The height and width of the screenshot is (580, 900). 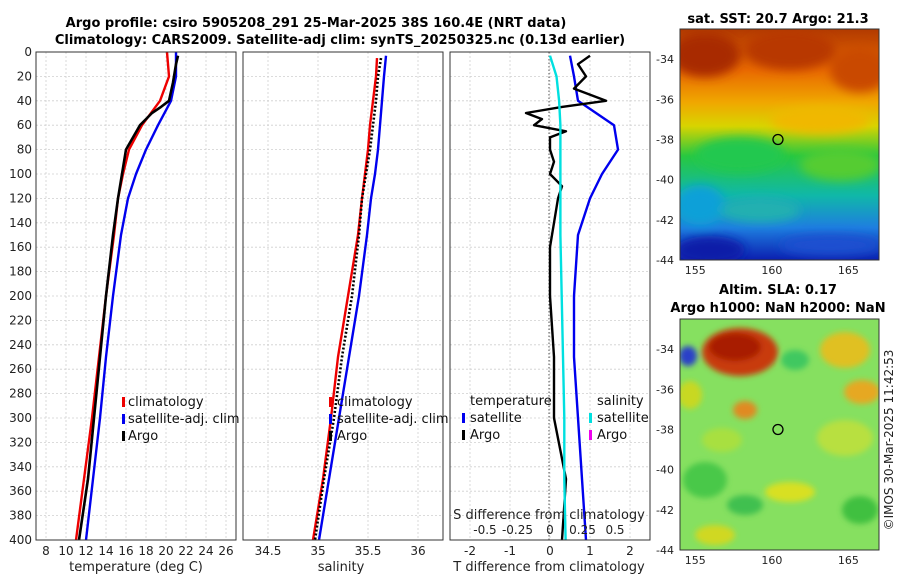 I want to click on sla-lon-tick-labels: 155 160 165, so click(x=772, y=560).